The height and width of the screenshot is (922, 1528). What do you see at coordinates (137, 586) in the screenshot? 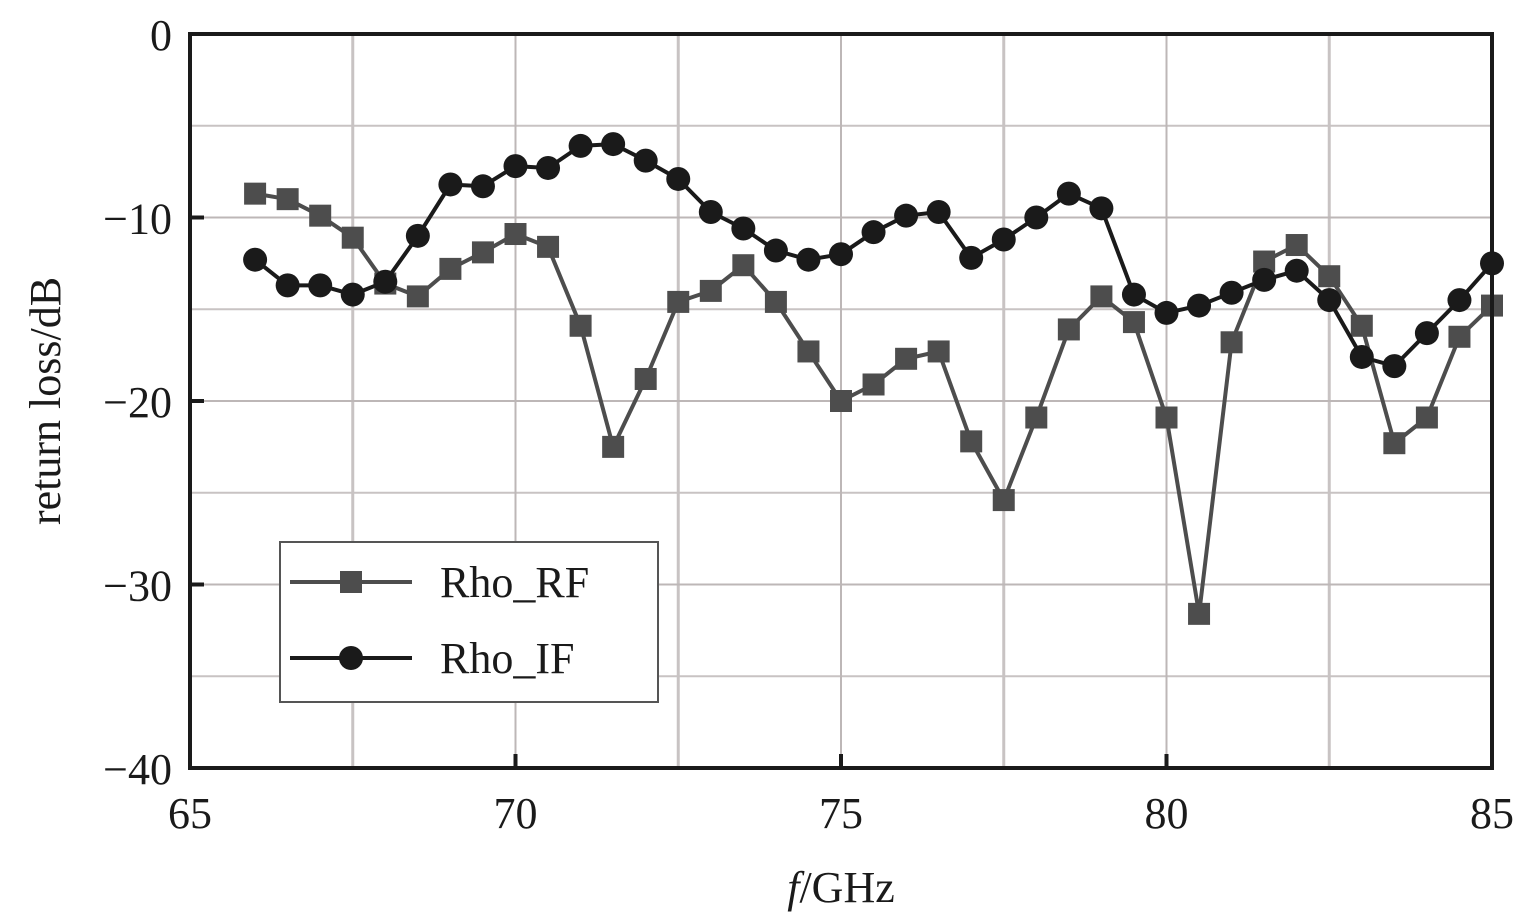
I see `y-tick-label: −30` at bounding box center [137, 586].